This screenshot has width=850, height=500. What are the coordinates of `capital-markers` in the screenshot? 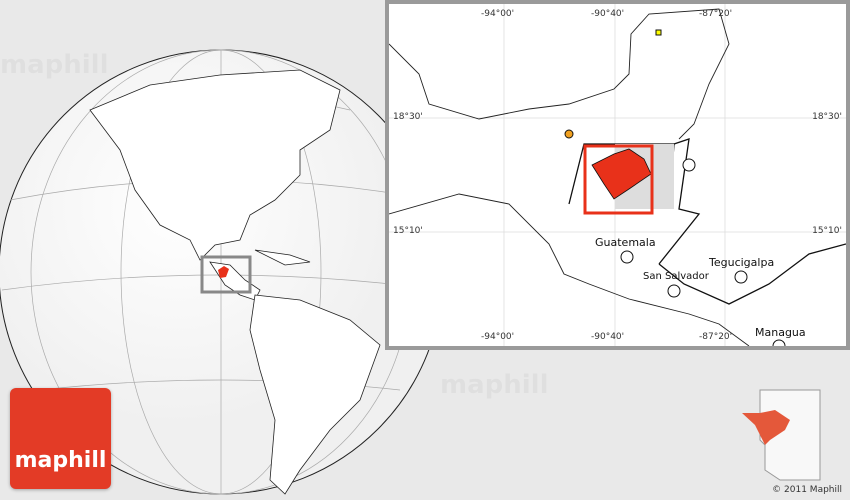 It's located at (703, 252).